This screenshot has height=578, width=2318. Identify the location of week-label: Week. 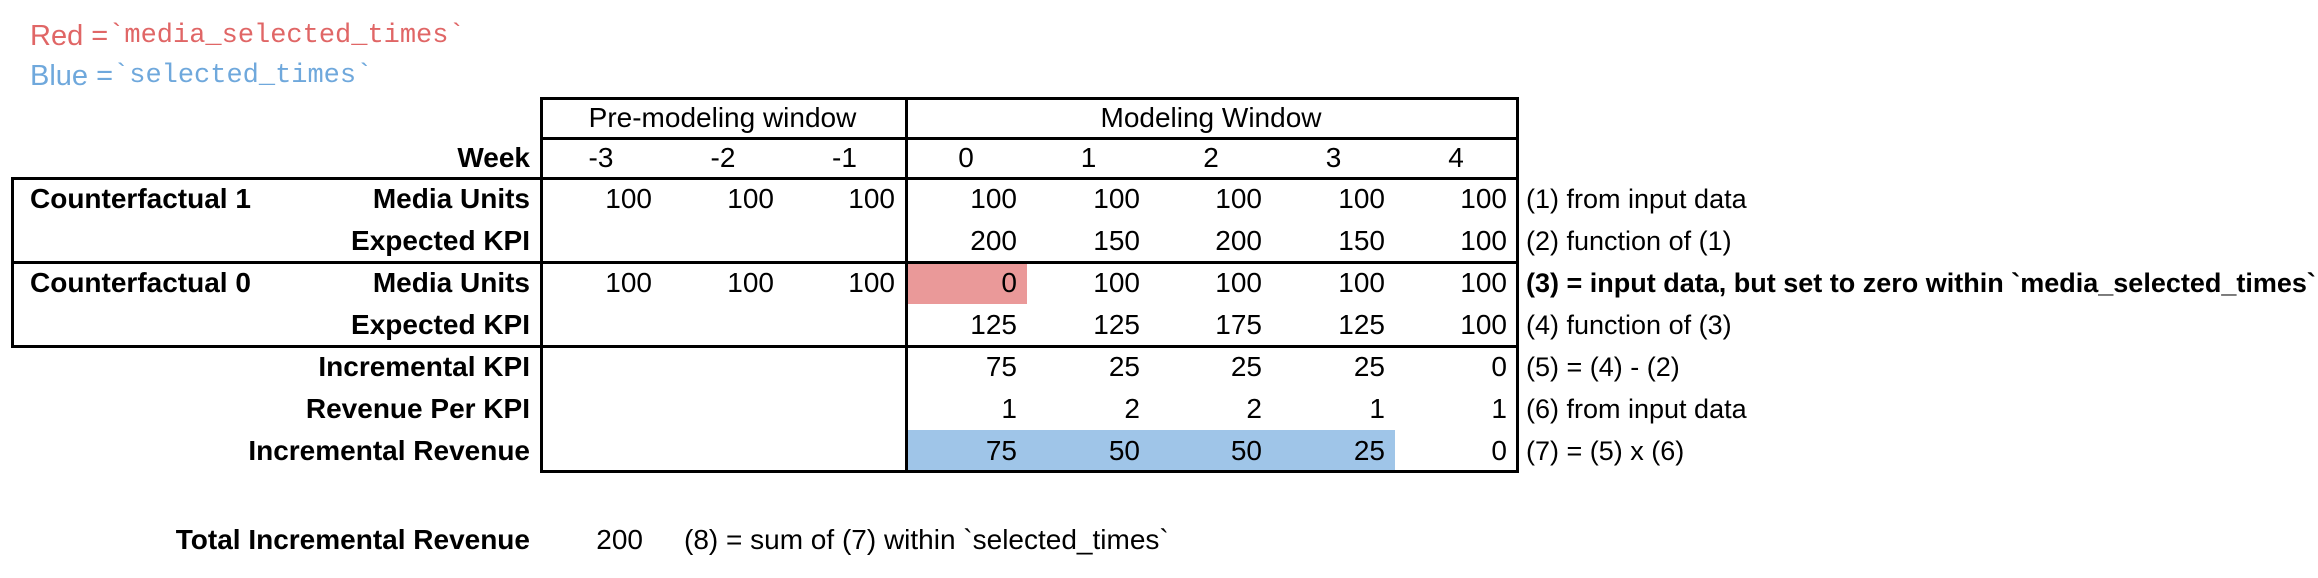
(493, 157).